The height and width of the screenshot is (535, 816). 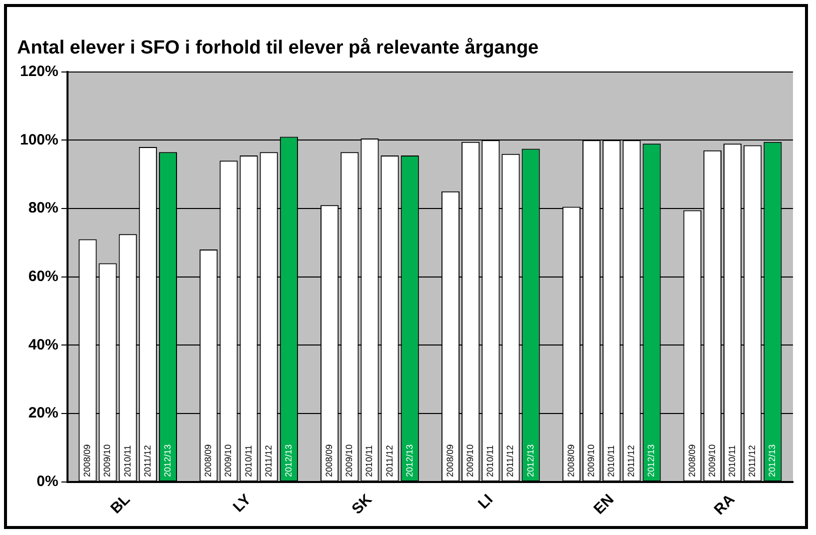 What do you see at coordinates (362, 504) in the screenshot?
I see `x-tick-label: SK` at bounding box center [362, 504].